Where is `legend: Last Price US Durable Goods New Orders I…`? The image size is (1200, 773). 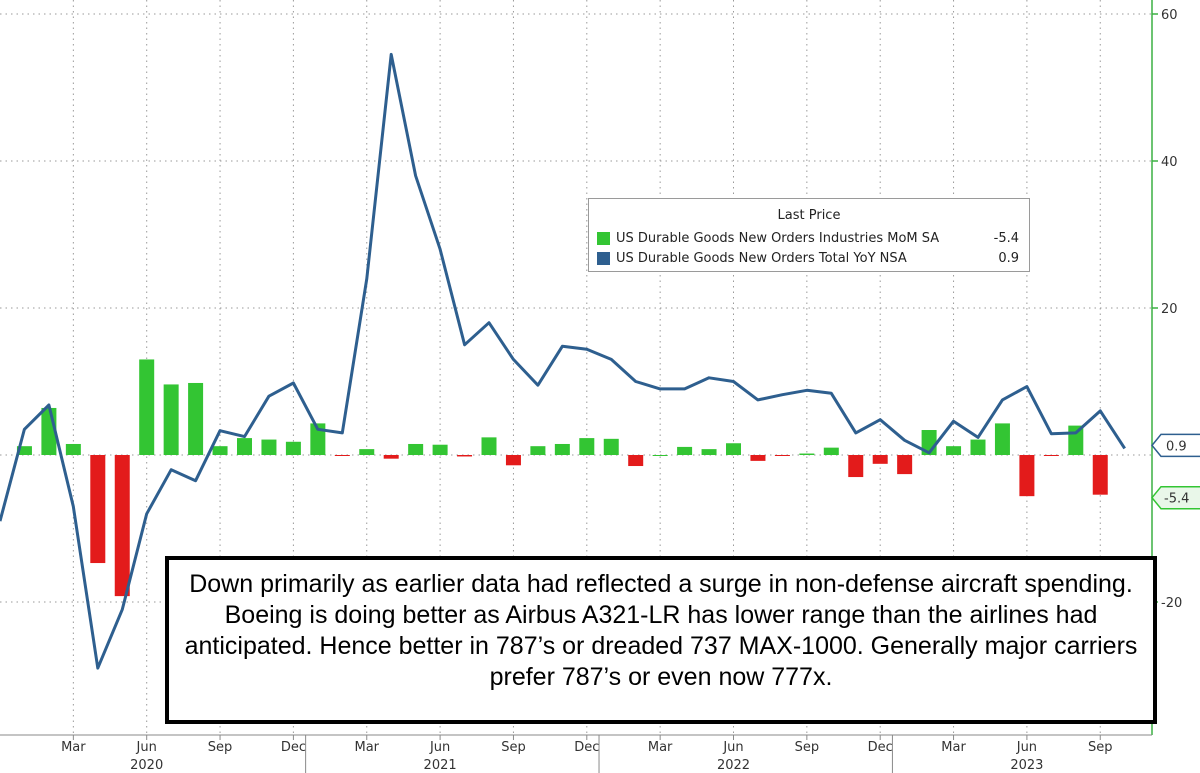 legend: Last Price US Durable Goods New Orders I… is located at coordinates (809, 235).